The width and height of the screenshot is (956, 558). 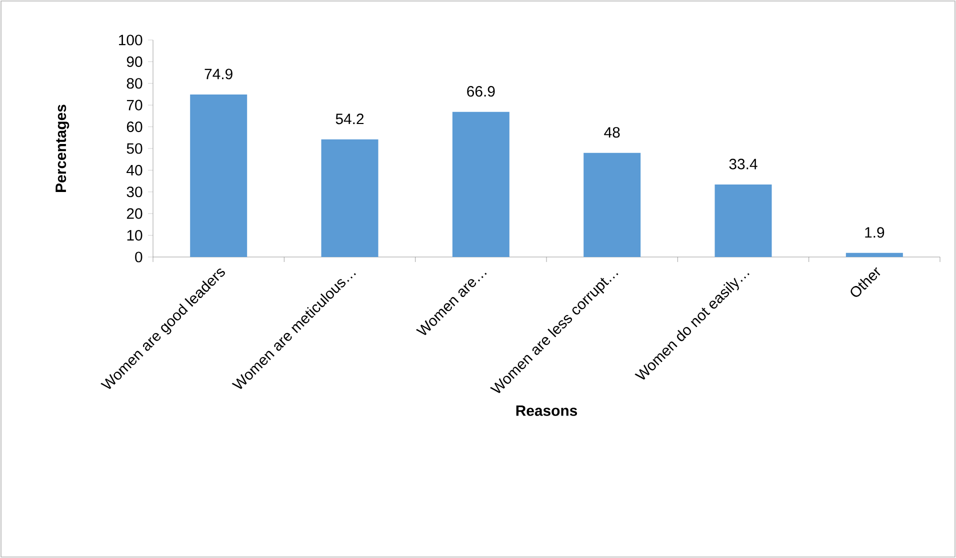 What do you see at coordinates (134, 83) in the screenshot?
I see `y-tick-label: 80` at bounding box center [134, 83].